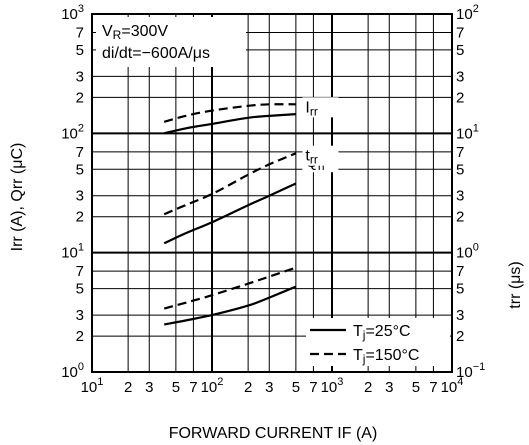  I want to click on series-irr-solid, so click(229, 124).